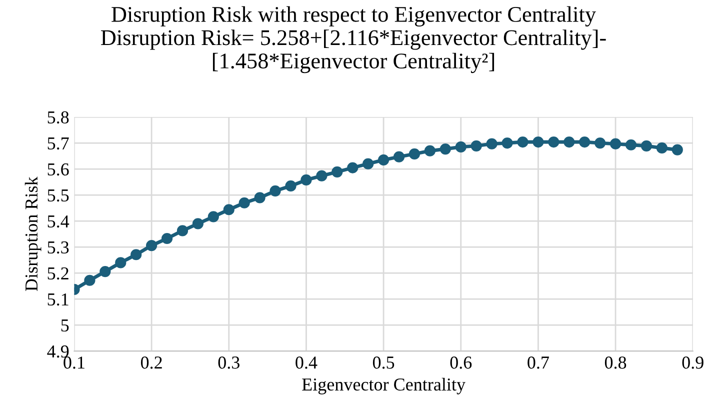  What do you see at coordinates (383, 362) in the screenshot?
I see `x-tick-label: 0.5` at bounding box center [383, 362].